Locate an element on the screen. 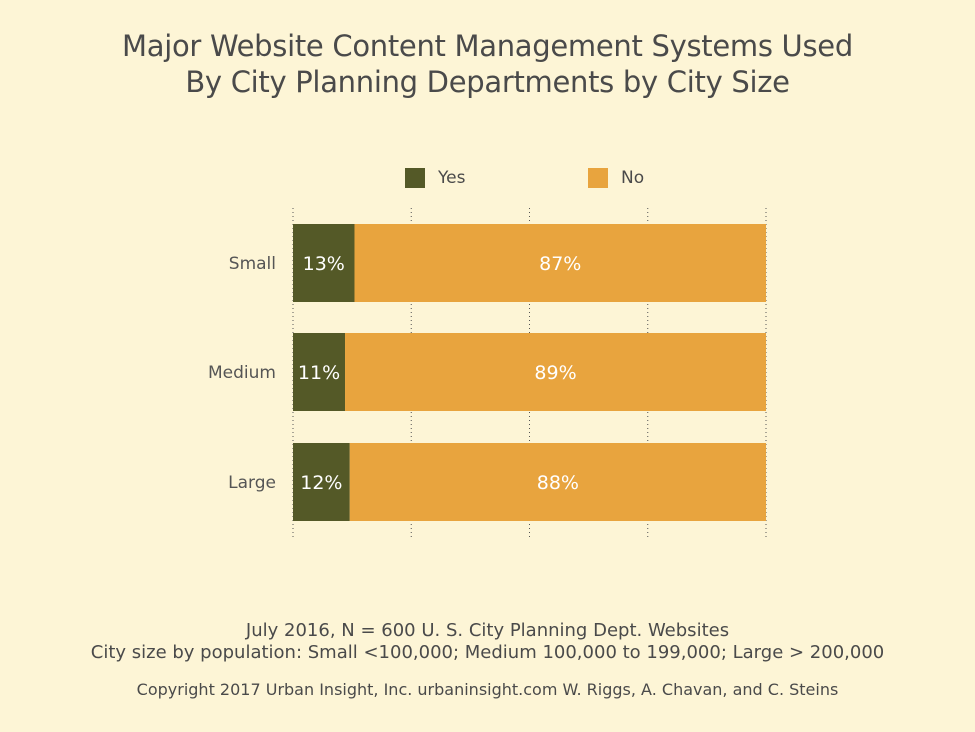 The height and width of the screenshot is (732, 975). legend-item-no: No is located at coordinates (616, 178).